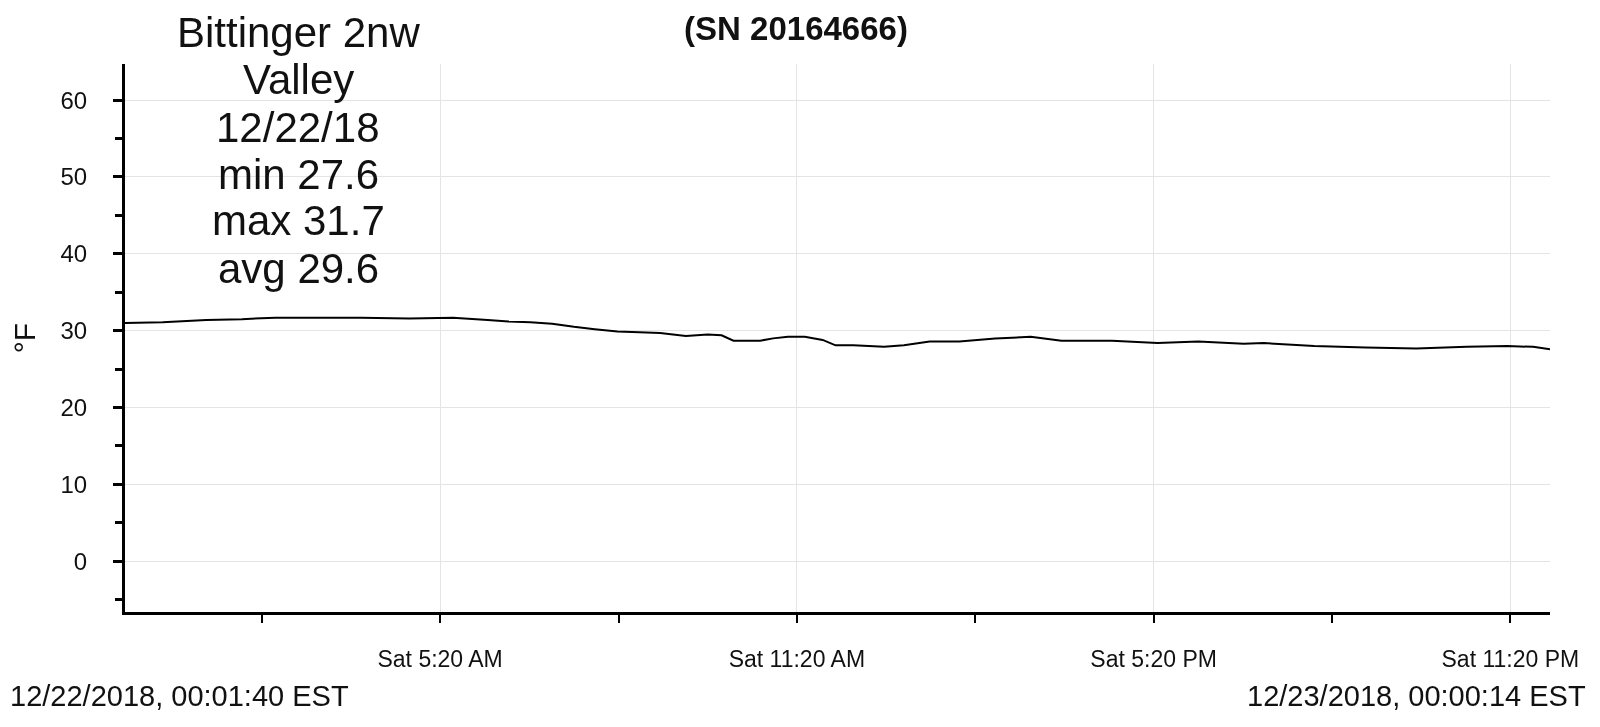  Describe the element at coordinates (74, 331) in the screenshot. I see `y-tick-label: 30` at that location.